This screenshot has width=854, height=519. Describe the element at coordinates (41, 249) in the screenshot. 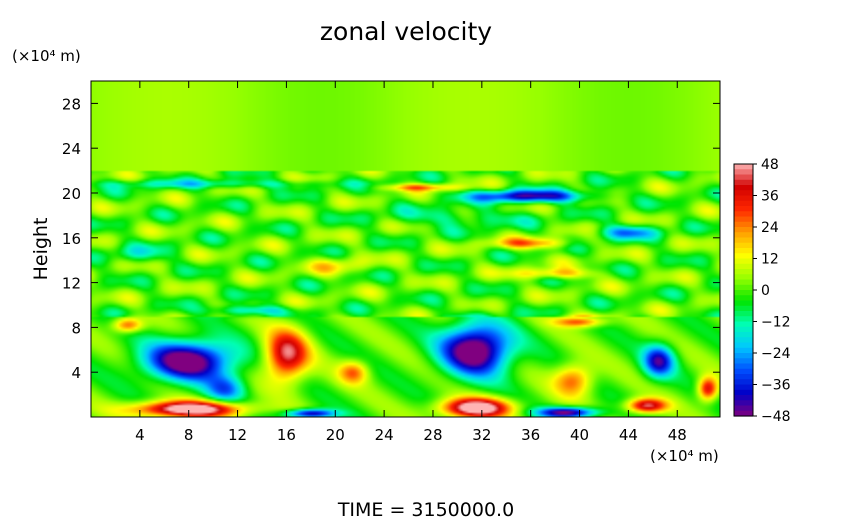

I see `y-axis-label: Height` at that location.